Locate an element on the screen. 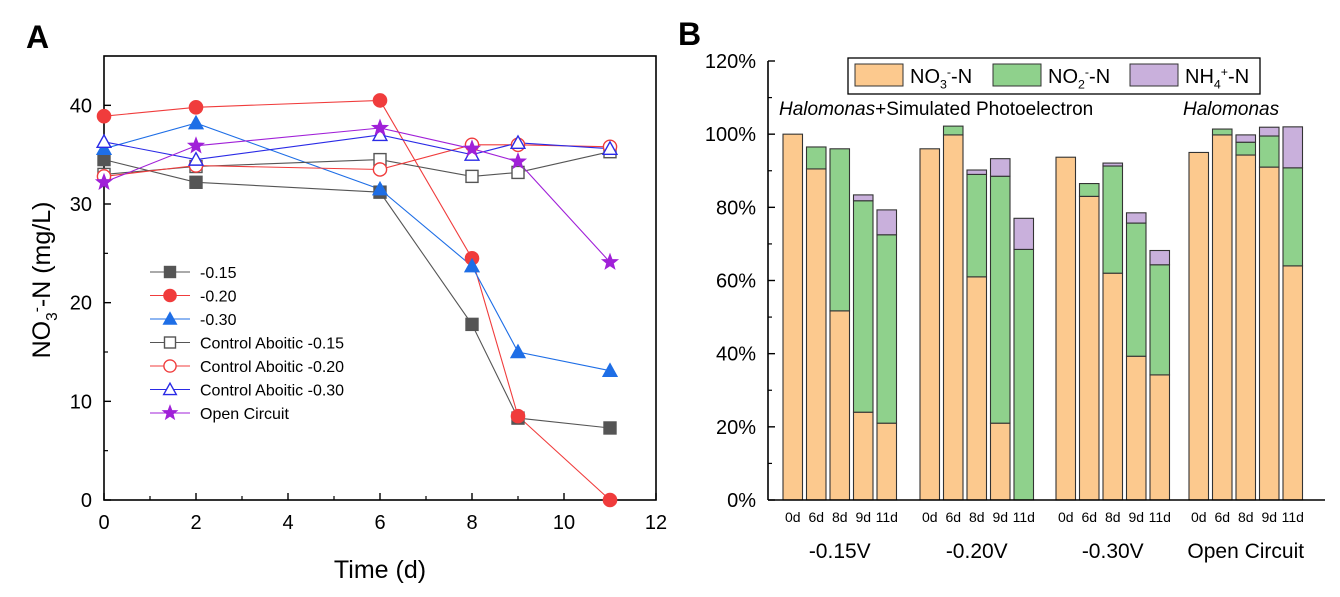 This screenshot has width=1340, height=597. annotation-simulated-photoelectron: Halomonas+Simulated Photoelectron is located at coordinates (936, 109).